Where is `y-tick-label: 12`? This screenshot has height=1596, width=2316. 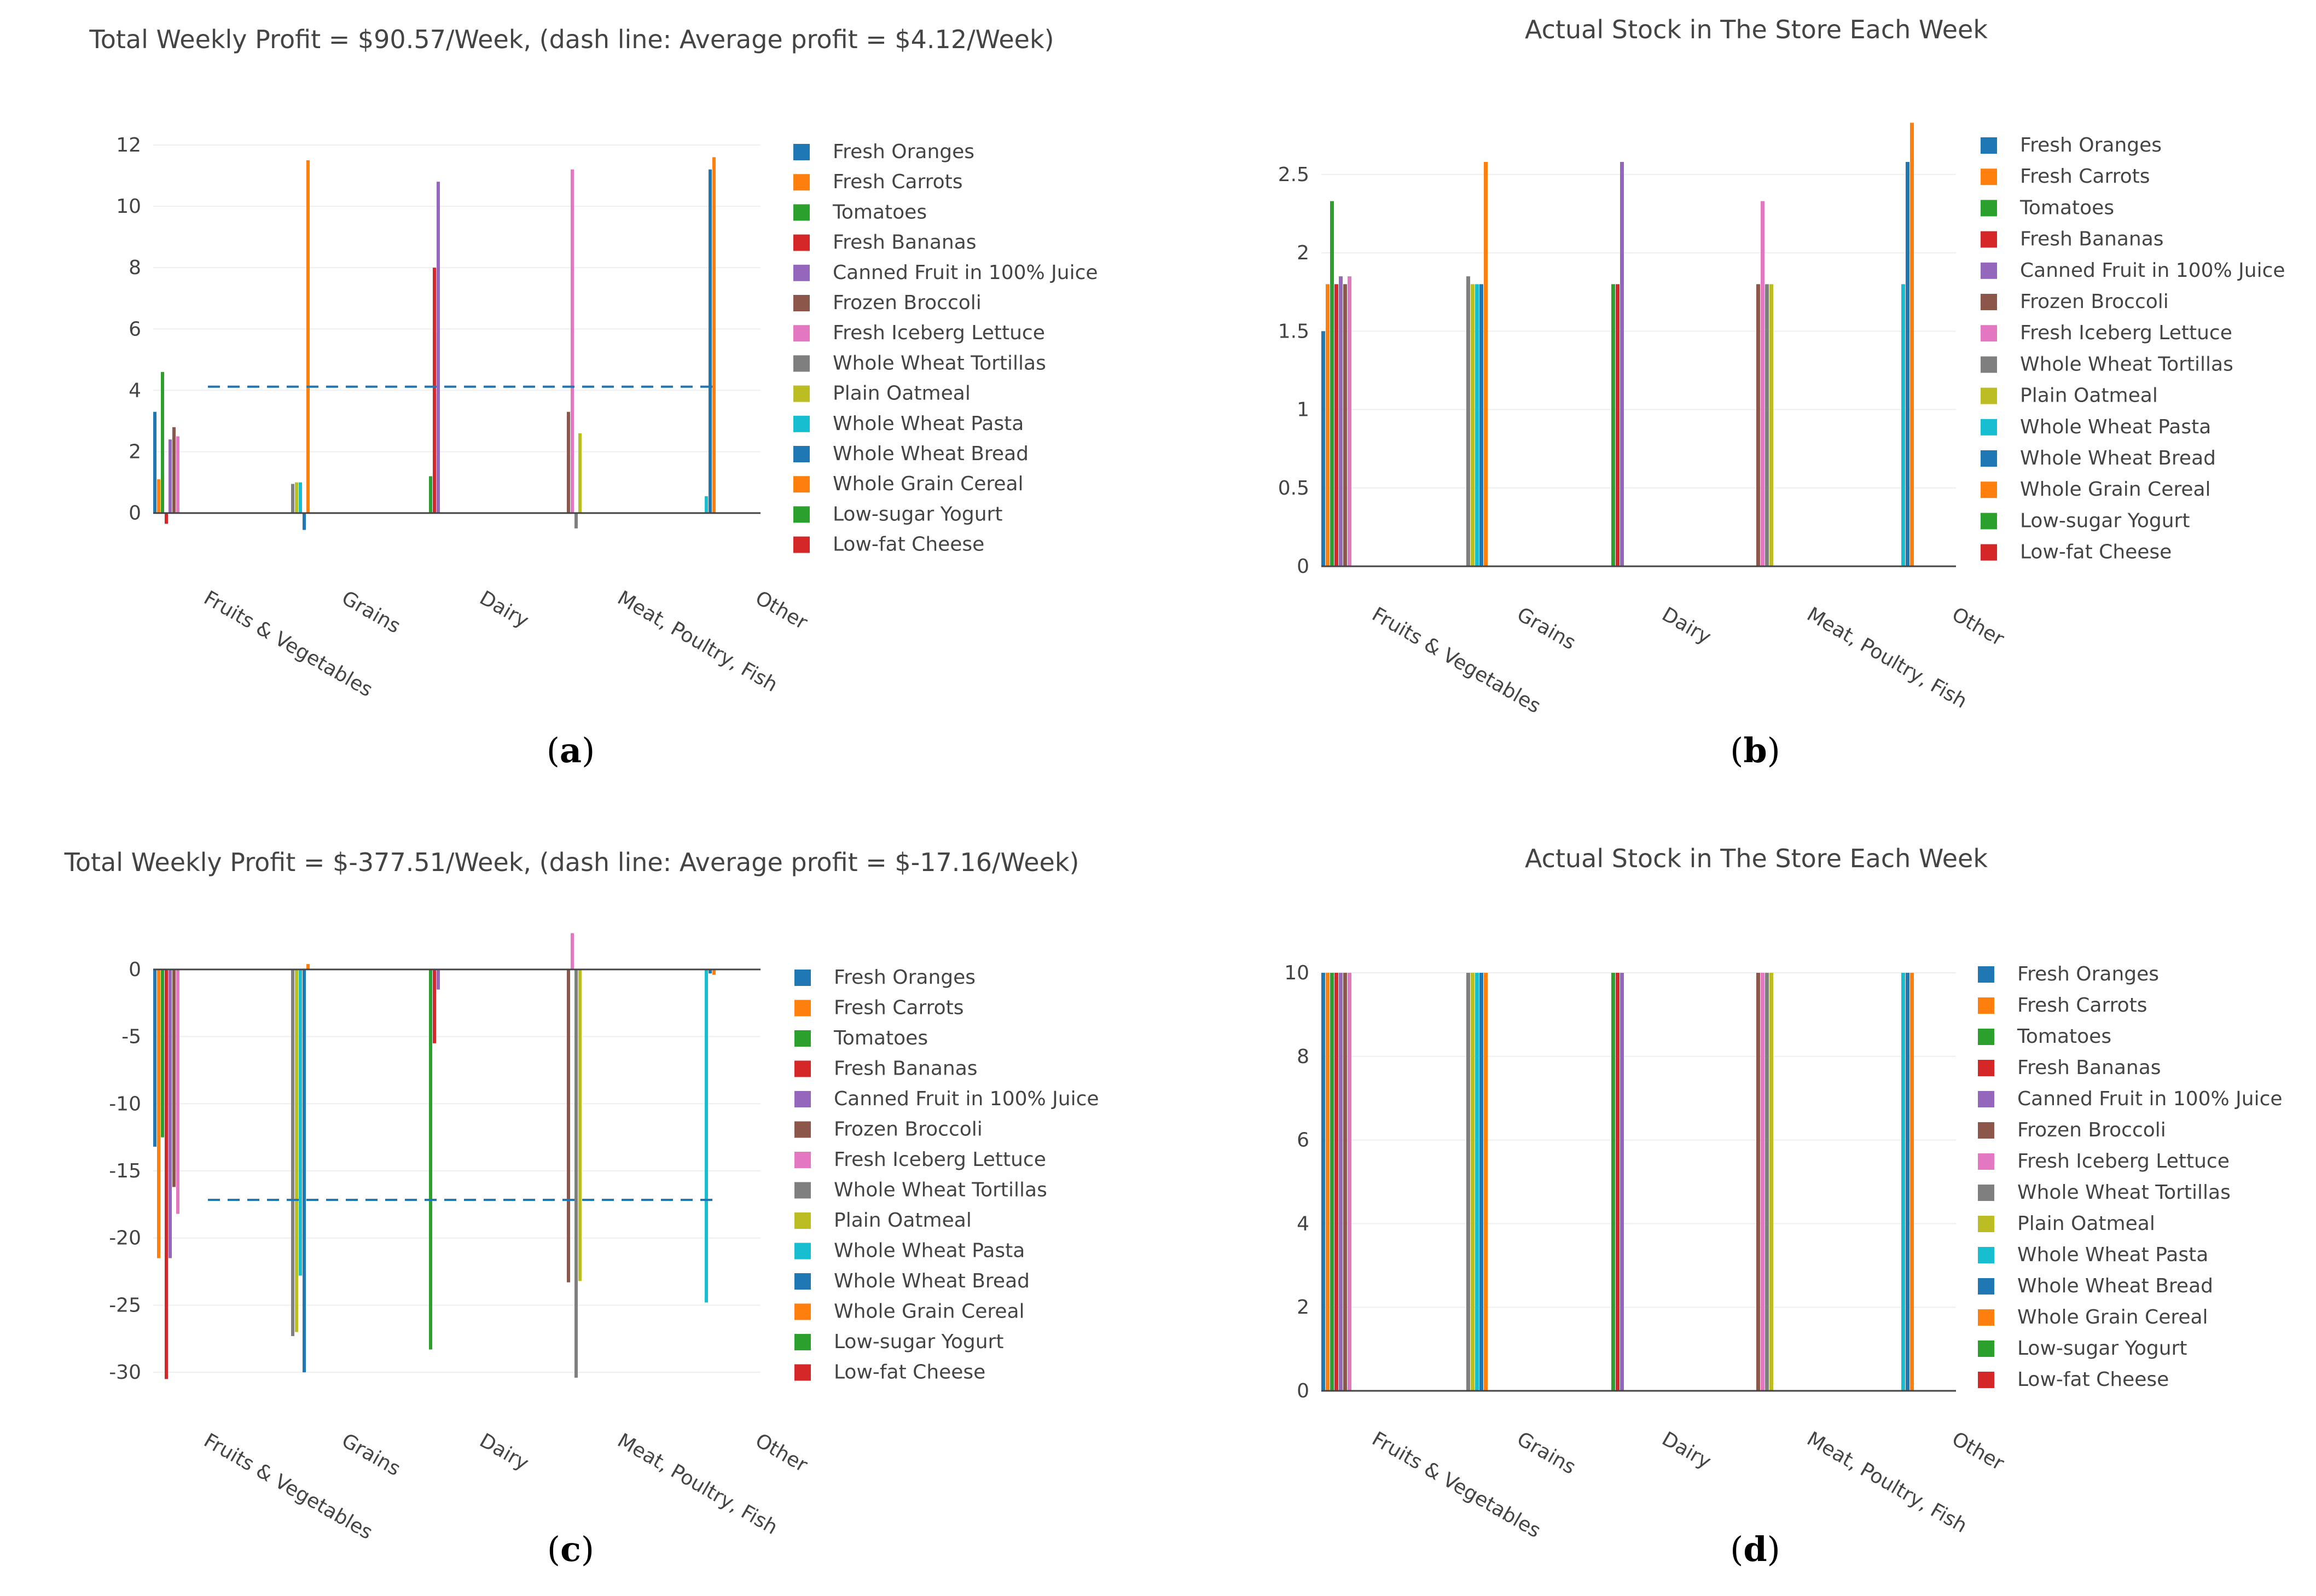
y-tick-label: 12 is located at coordinates (128, 145).